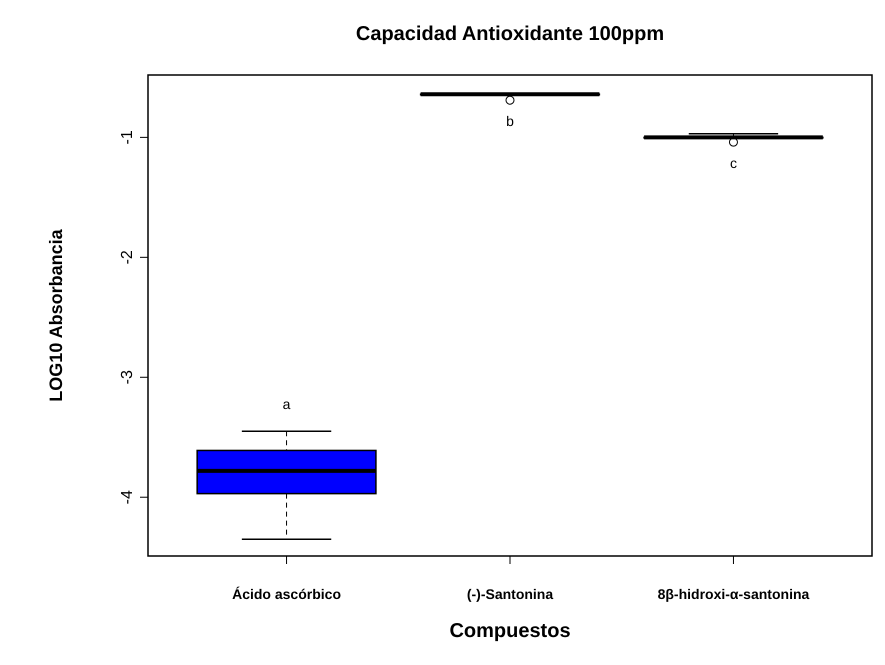 This screenshot has height=665, width=885. Describe the element at coordinates (510, 120) in the screenshot. I see `annotation: b` at that location.